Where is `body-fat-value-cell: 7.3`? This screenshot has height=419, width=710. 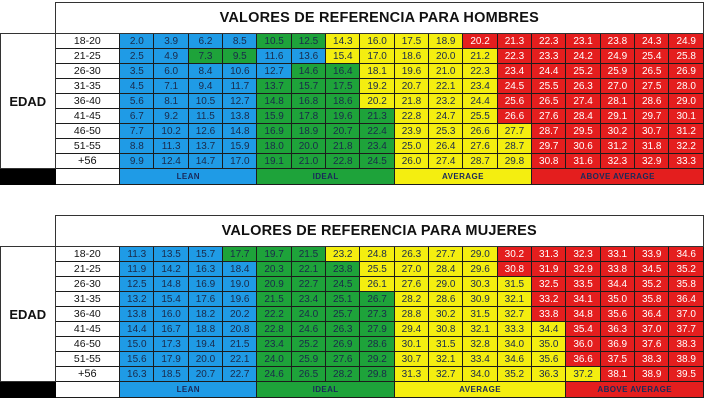 body-fat-value-cell: 7.3 is located at coordinates (205, 56).